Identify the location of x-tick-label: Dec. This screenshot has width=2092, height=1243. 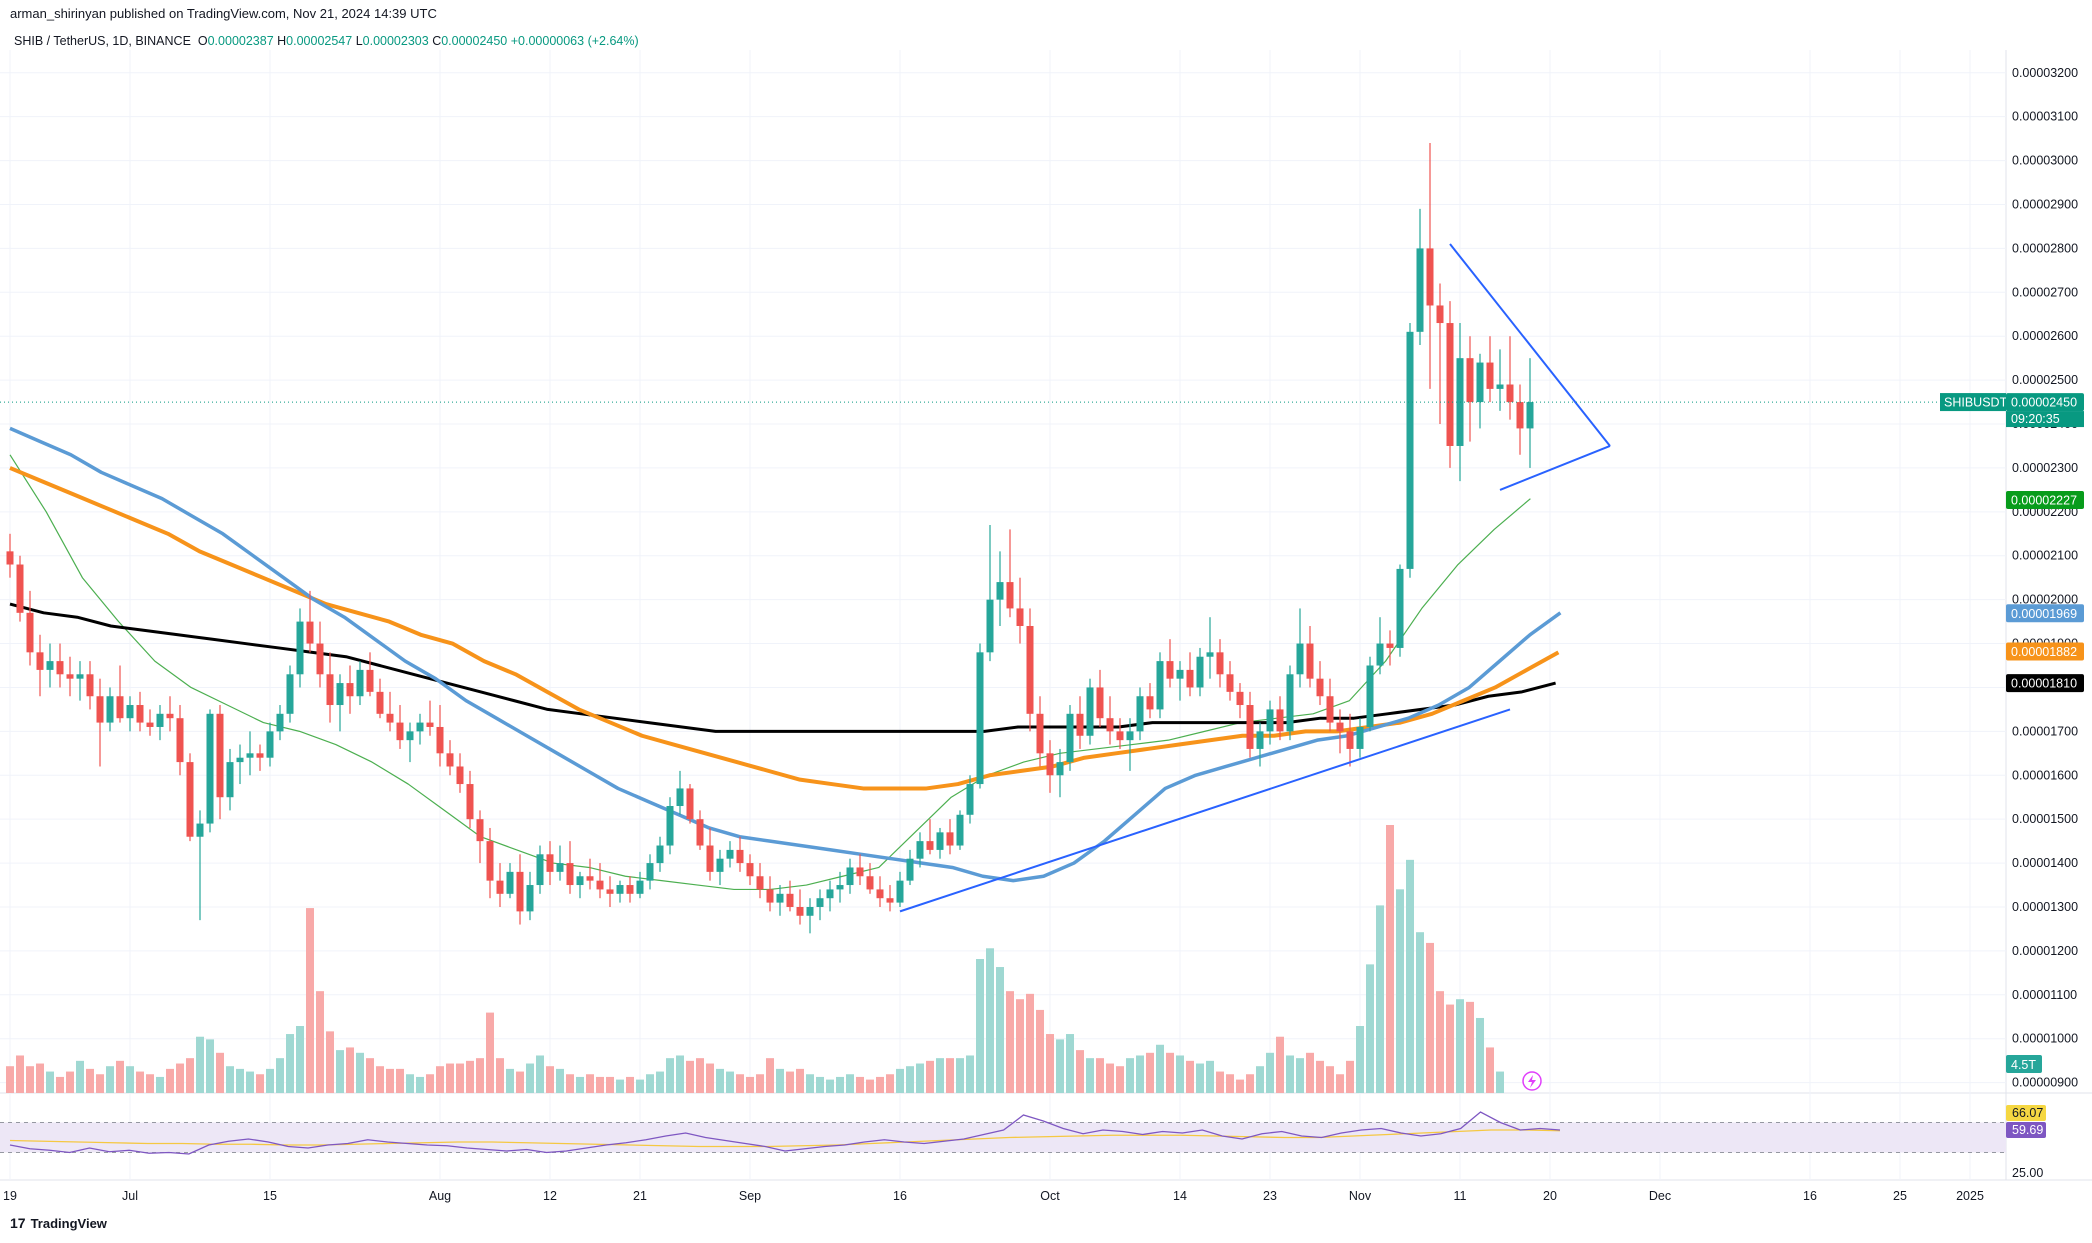
(1660, 1196).